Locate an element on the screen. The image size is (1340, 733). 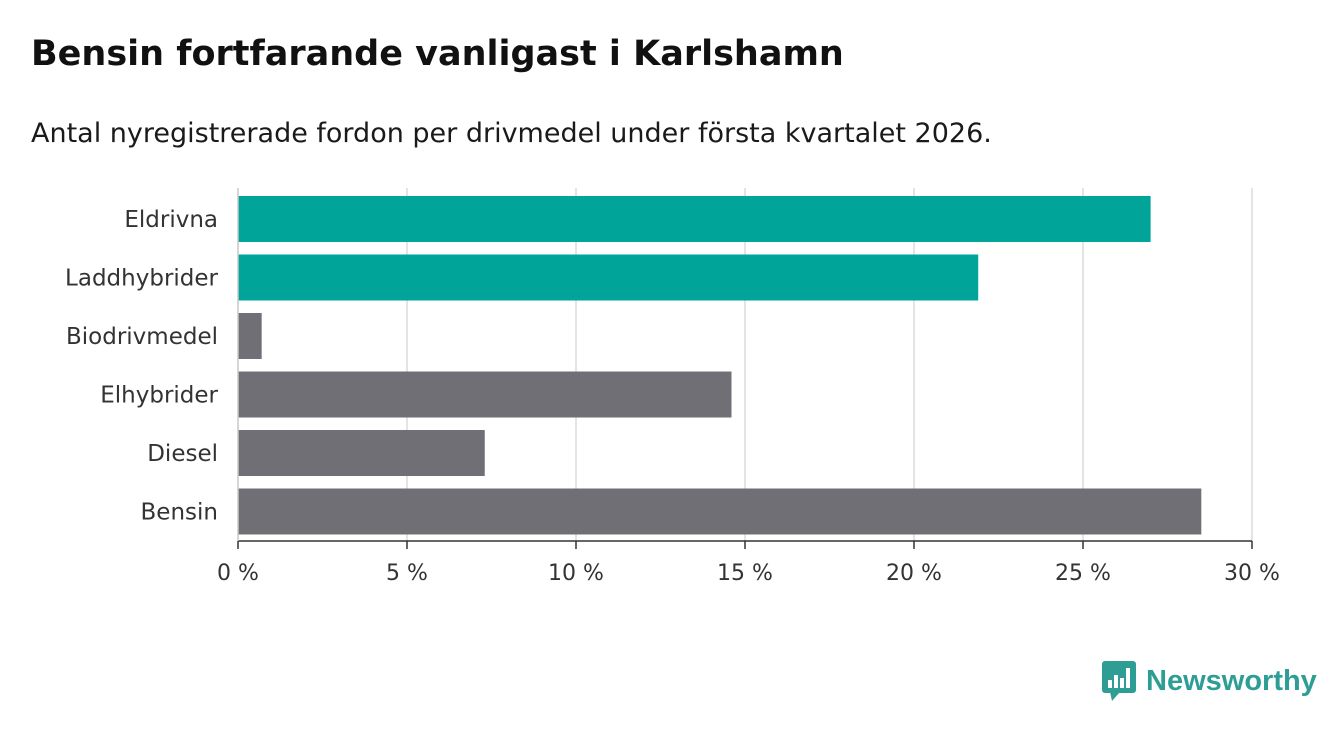
x-tick-label: 15 % is located at coordinates (745, 573).